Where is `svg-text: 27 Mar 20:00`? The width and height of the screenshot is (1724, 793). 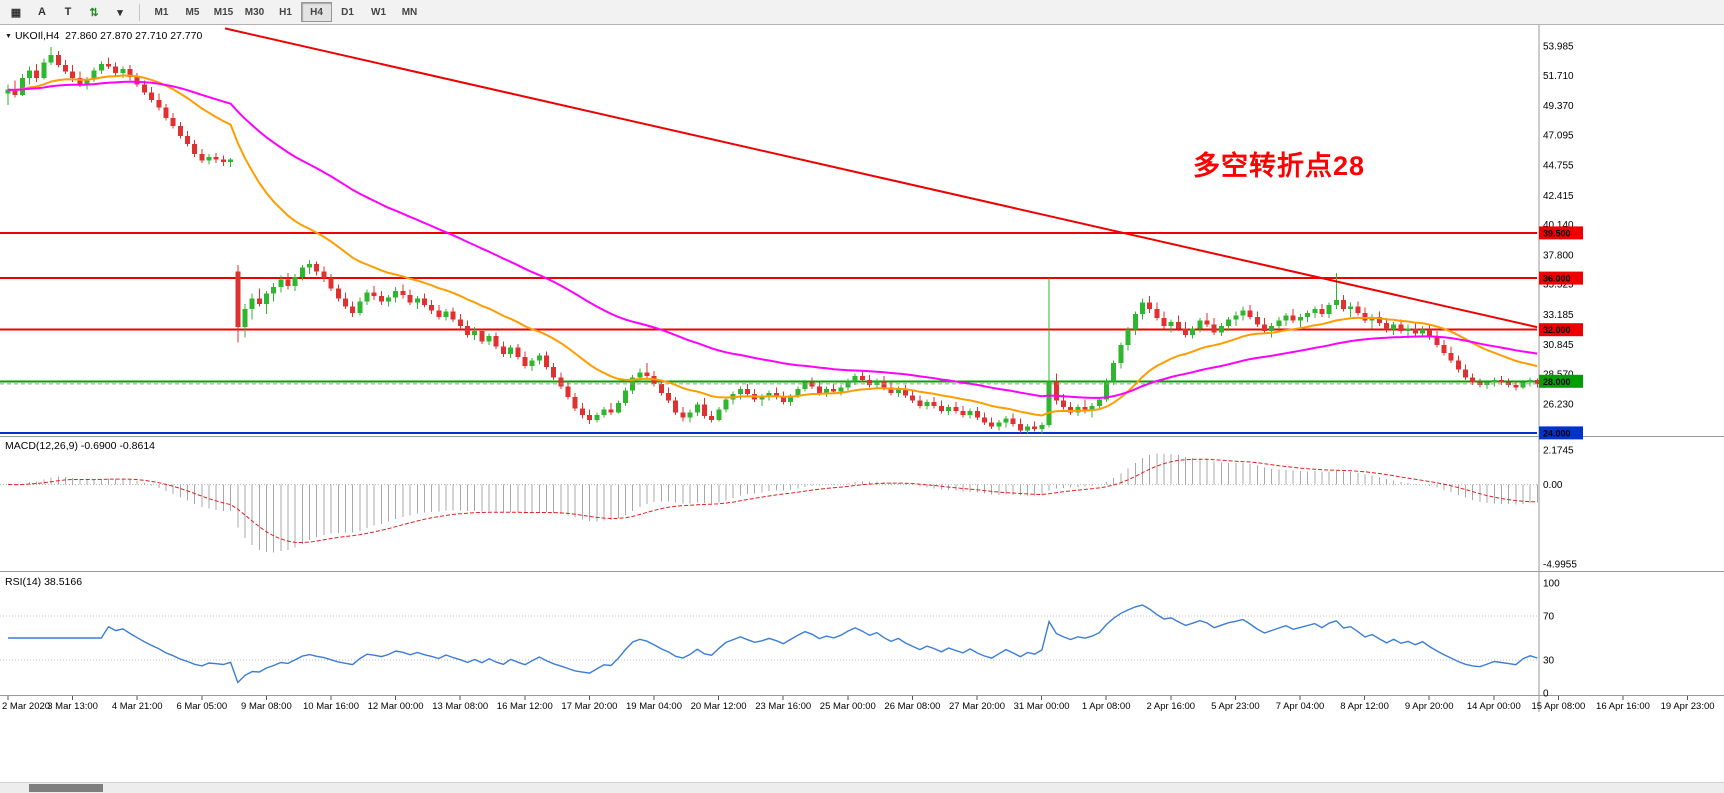
svg-text: 27 Mar 20:00 is located at coordinates (977, 706).